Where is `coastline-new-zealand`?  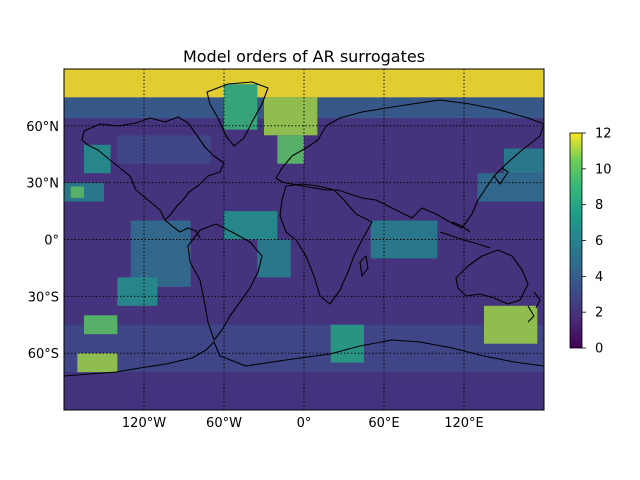
coastline-new-zealand is located at coordinates (534, 307).